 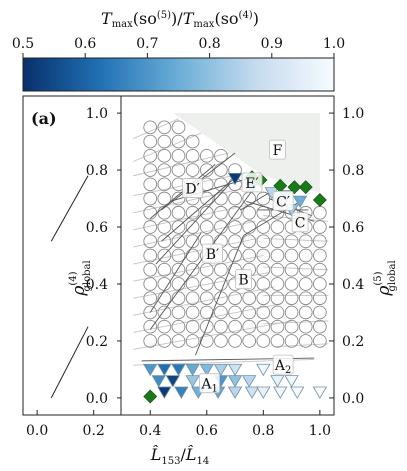 I want to click on left-line, so click(x=69, y=362).